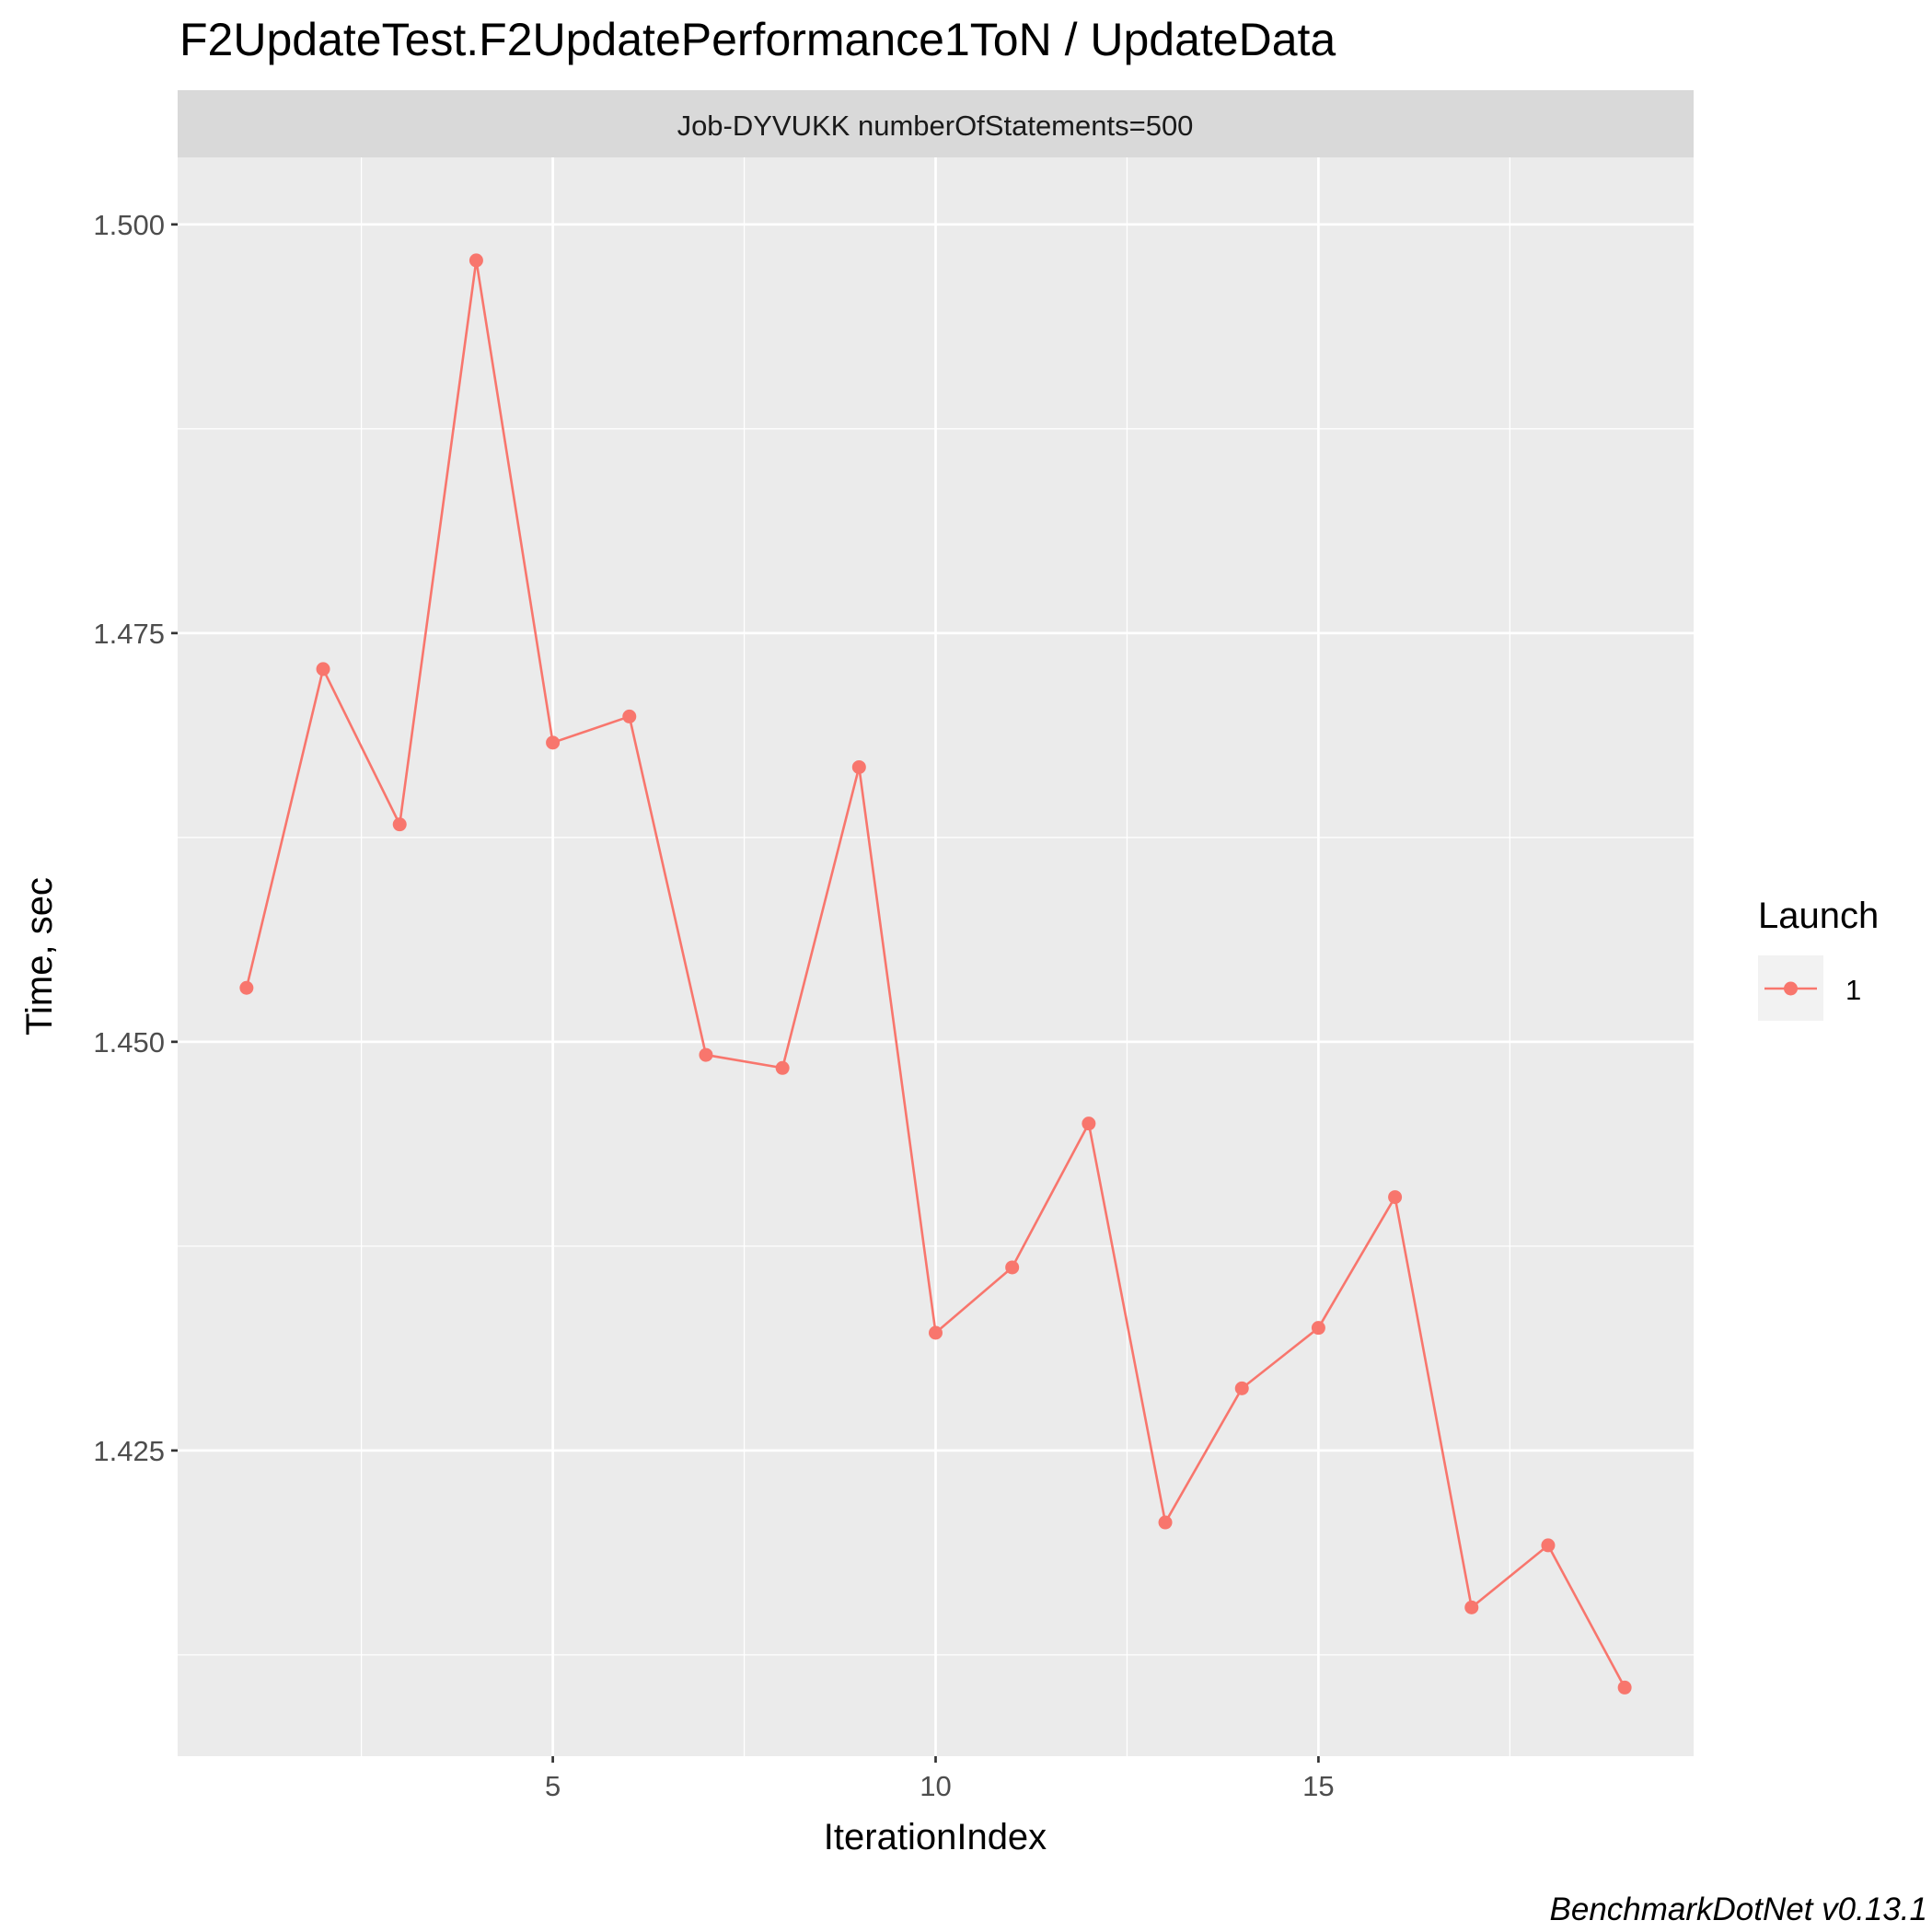  Describe the element at coordinates (1318, 1786) in the screenshot. I see `x-tick-label: 15` at that location.